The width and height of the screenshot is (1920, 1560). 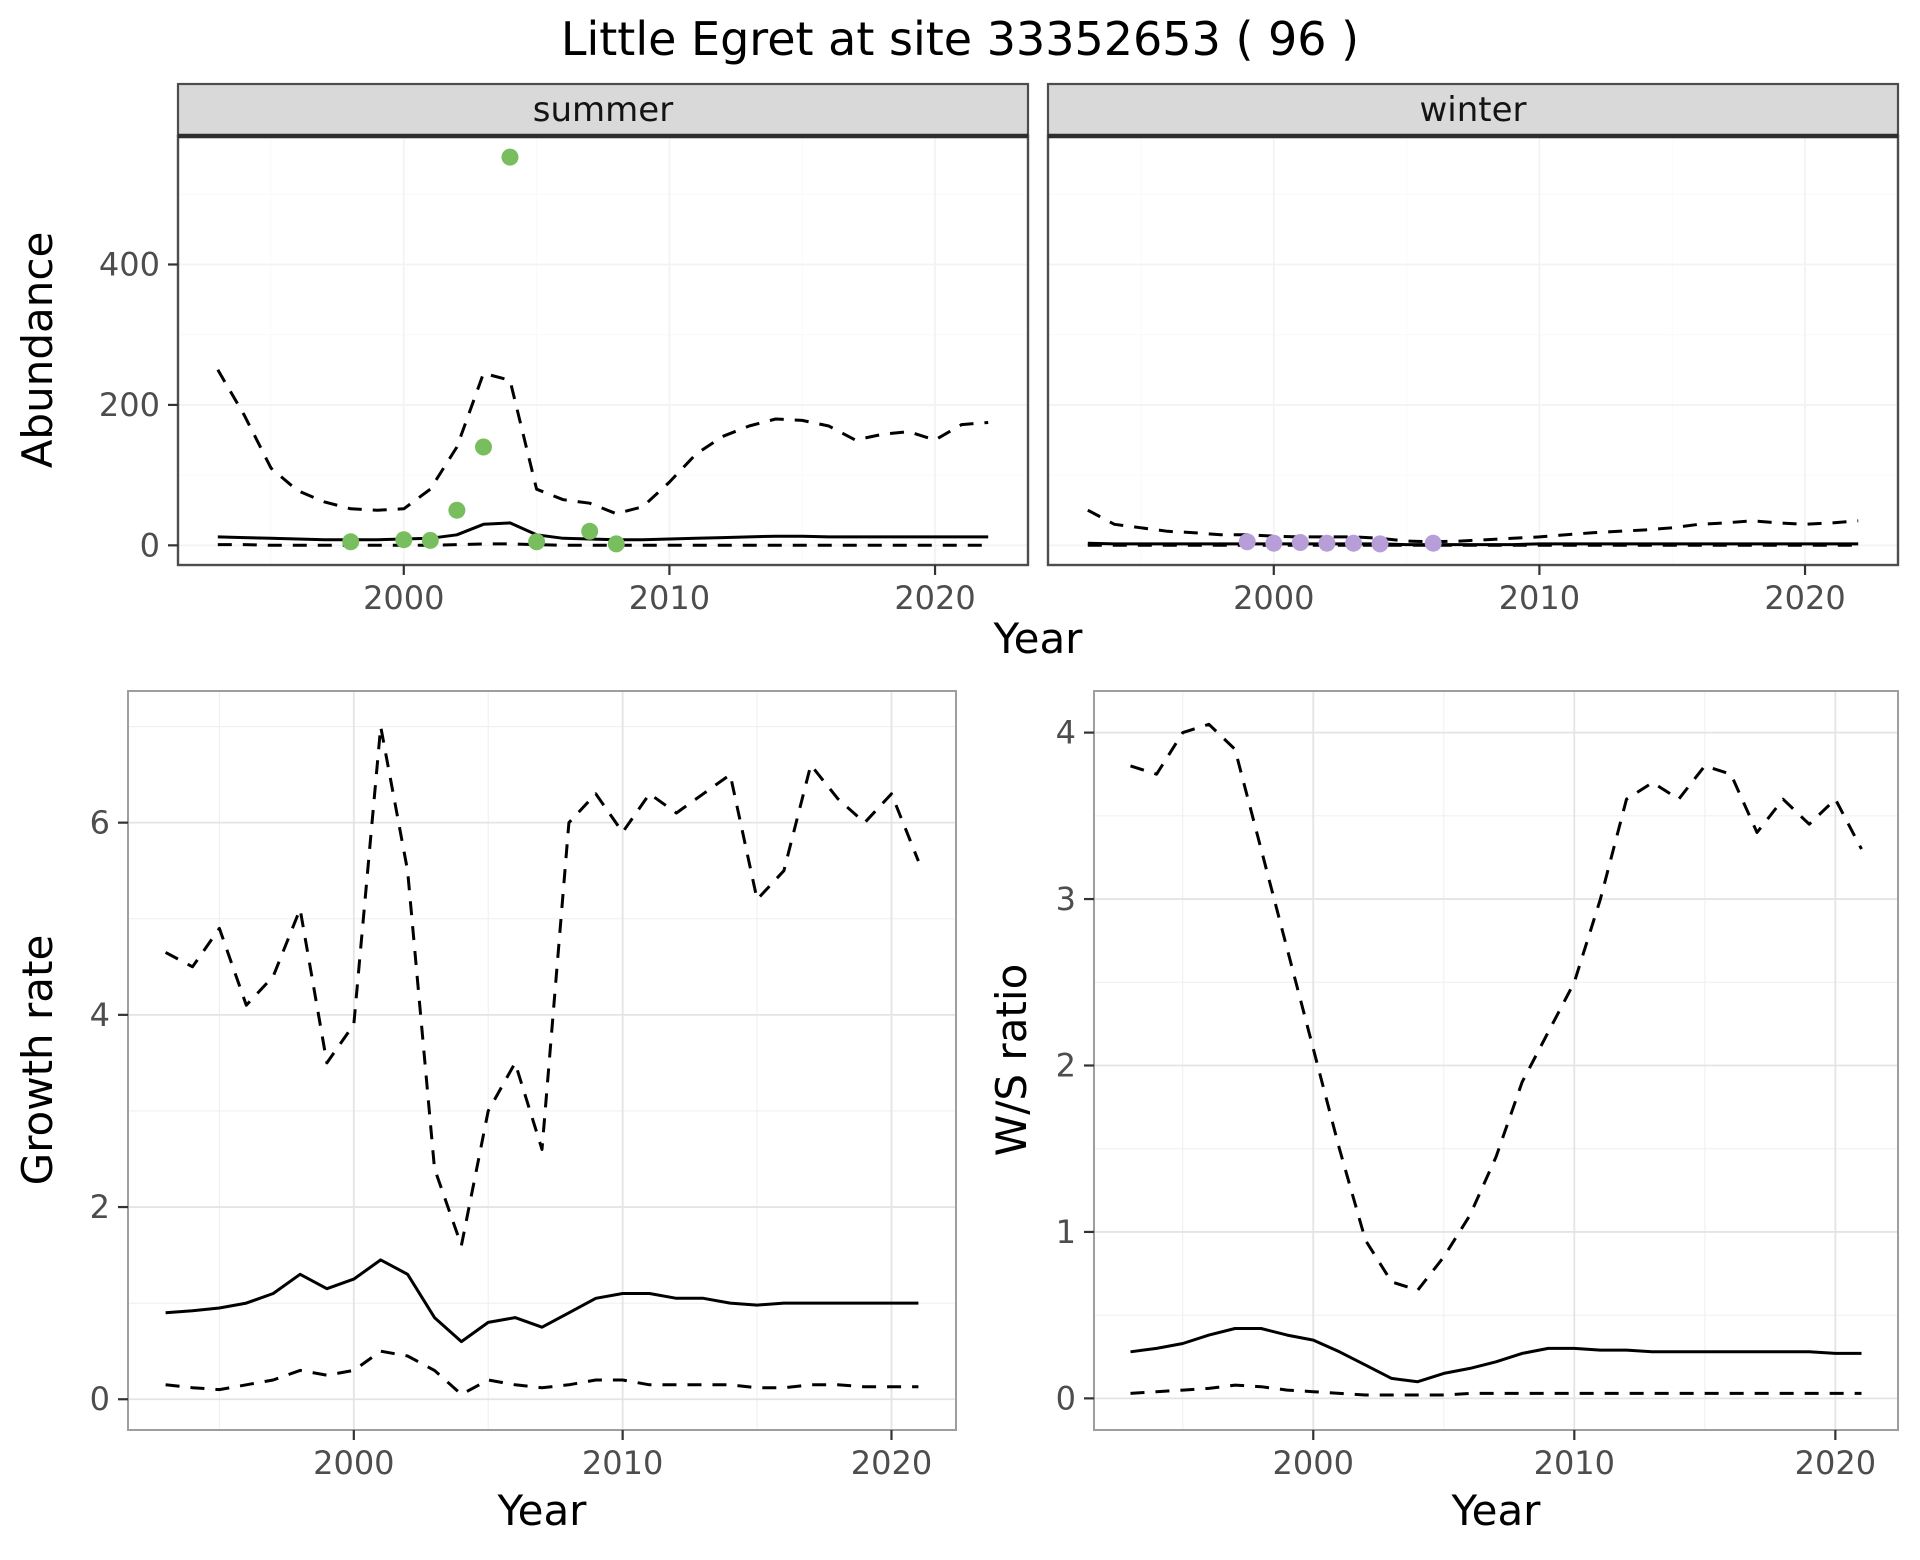 What do you see at coordinates (100, 823) in the screenshot?
I see `y-tick-label: 6` at bounding box center [100, 823].